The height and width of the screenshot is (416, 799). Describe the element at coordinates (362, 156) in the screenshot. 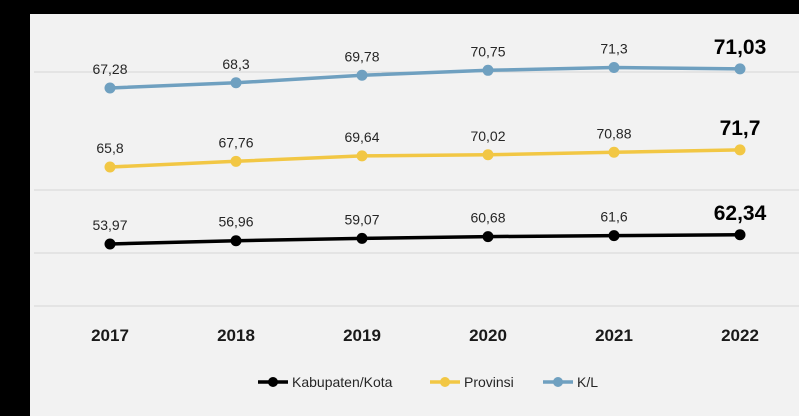

I see `data-point-provinsi-2019` at that location.